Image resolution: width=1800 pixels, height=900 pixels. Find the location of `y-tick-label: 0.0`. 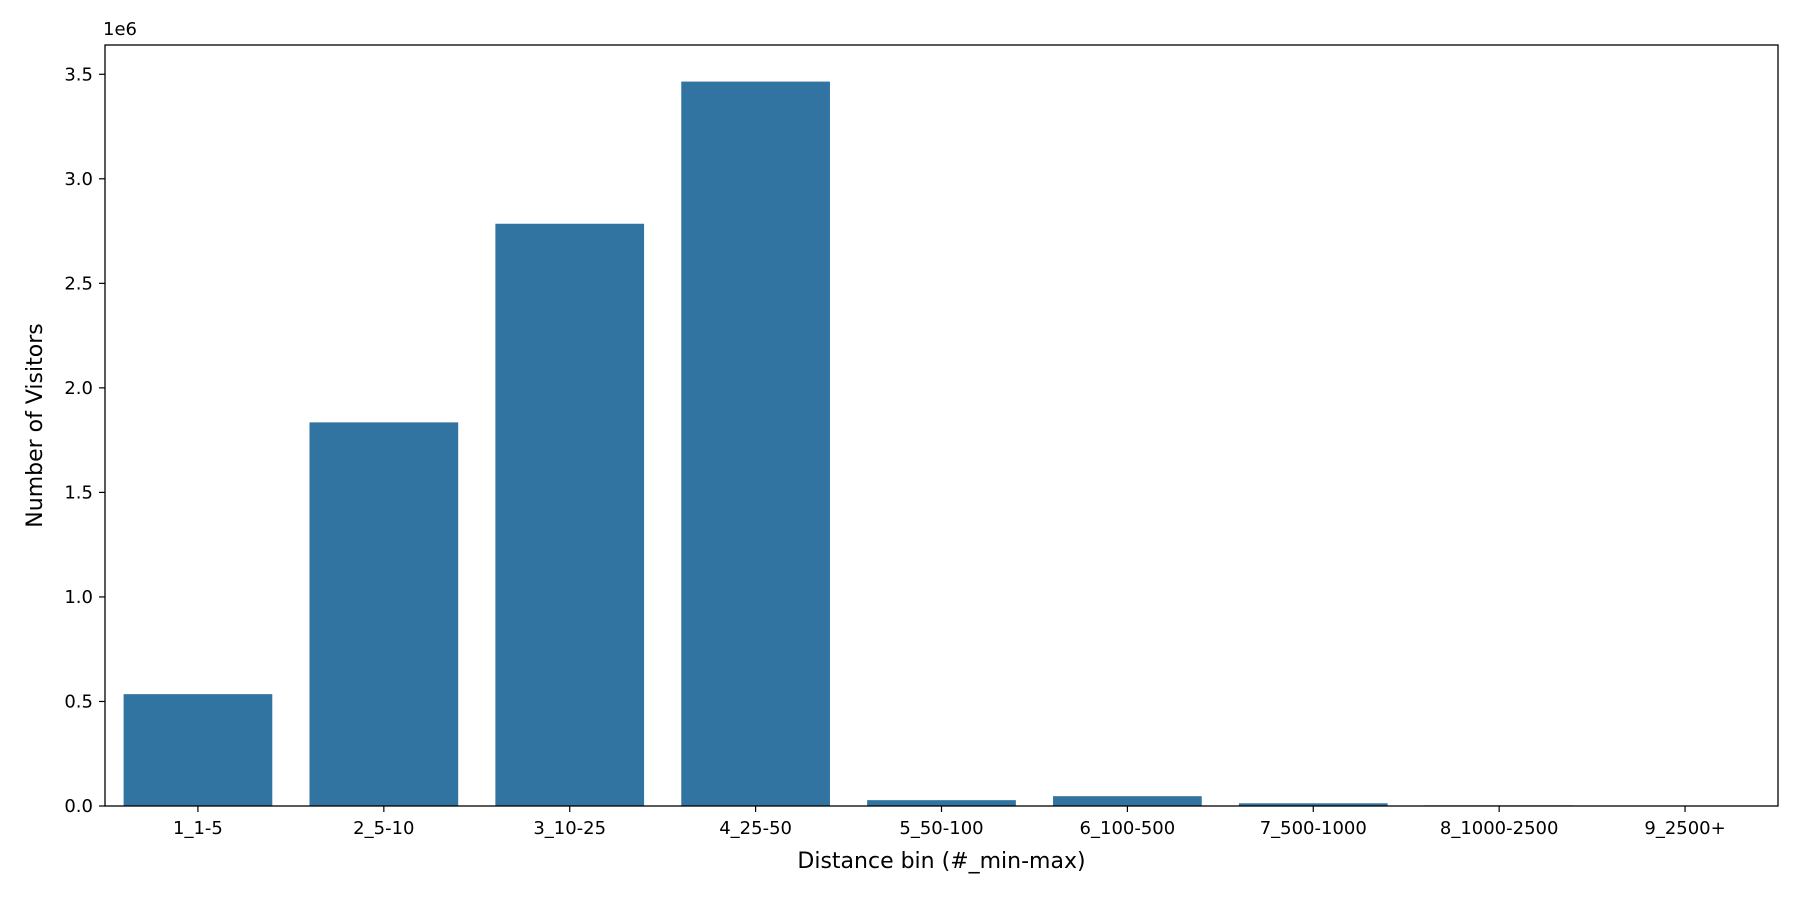

y-tick-label: 0.0 is located at coordinates (78, 806).